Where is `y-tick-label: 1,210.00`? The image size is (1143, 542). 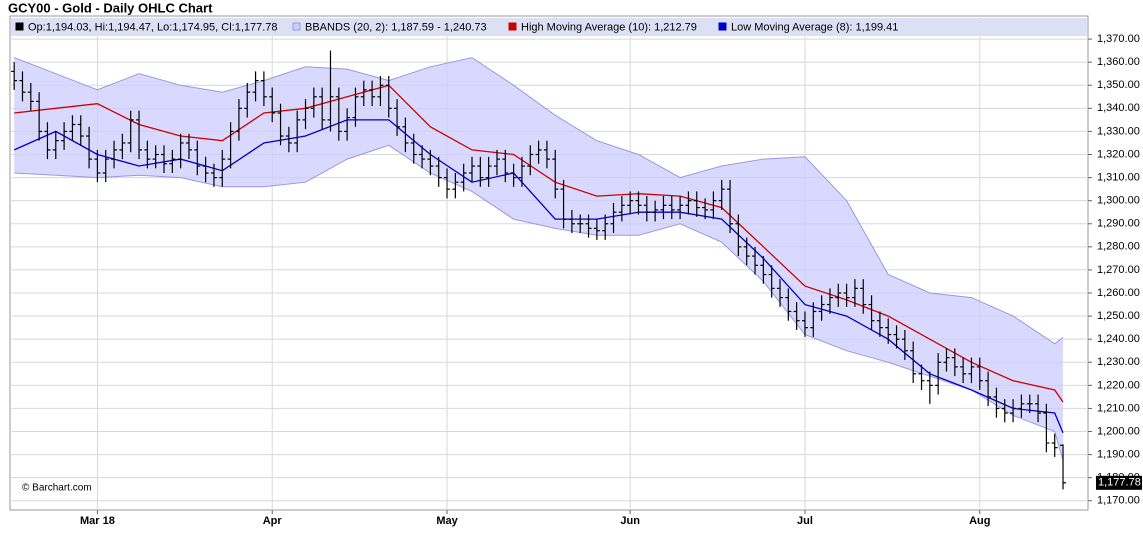
y-tick-label: 1,210.00 is located at coordinates (1118, 408).